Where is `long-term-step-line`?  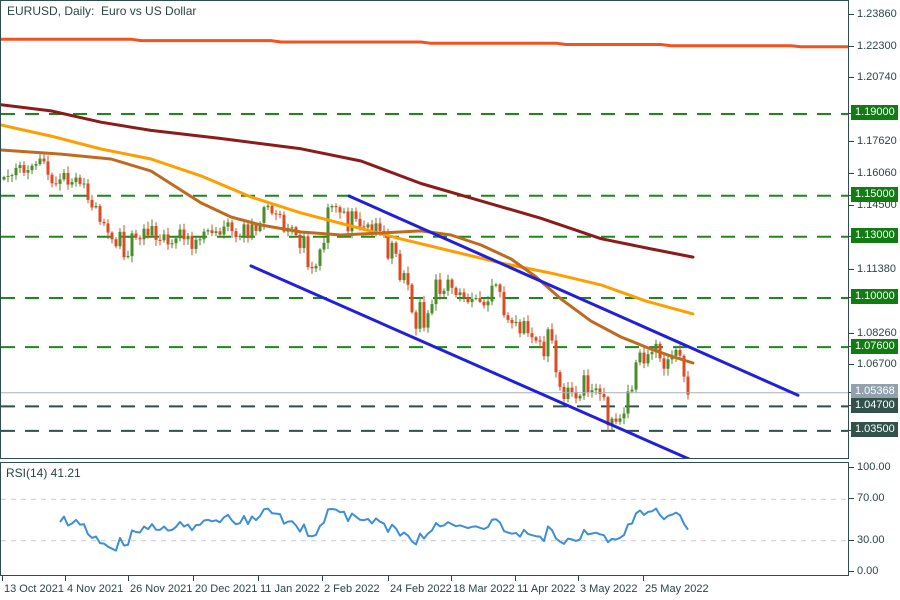 long-term-step-line is located at coordinates (424, 43).